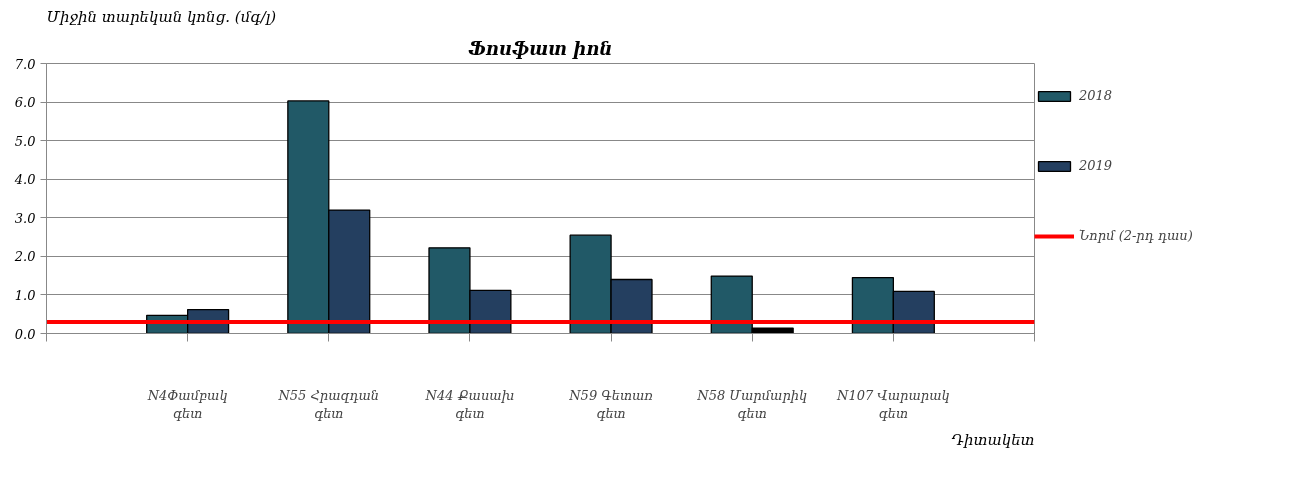 This screenshot has height=494, width=1293. What do you see at coordinates (24, 257) in the screenshot?
I see `y-tick-label: 2.0` at bounding box center [24, 257].